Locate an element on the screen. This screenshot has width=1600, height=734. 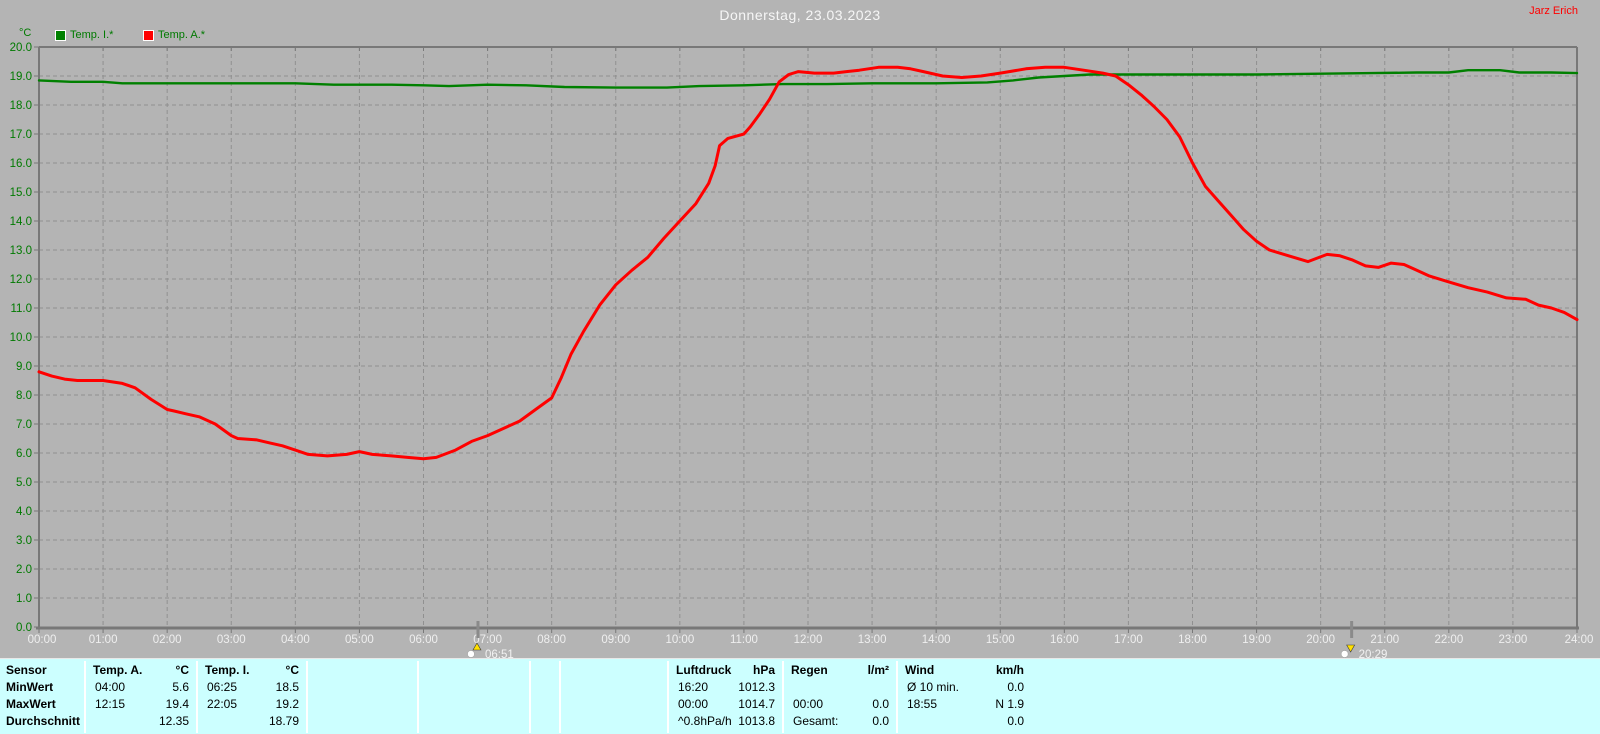
x-axis-label: 07:00 is located at coordinates (487, 640).